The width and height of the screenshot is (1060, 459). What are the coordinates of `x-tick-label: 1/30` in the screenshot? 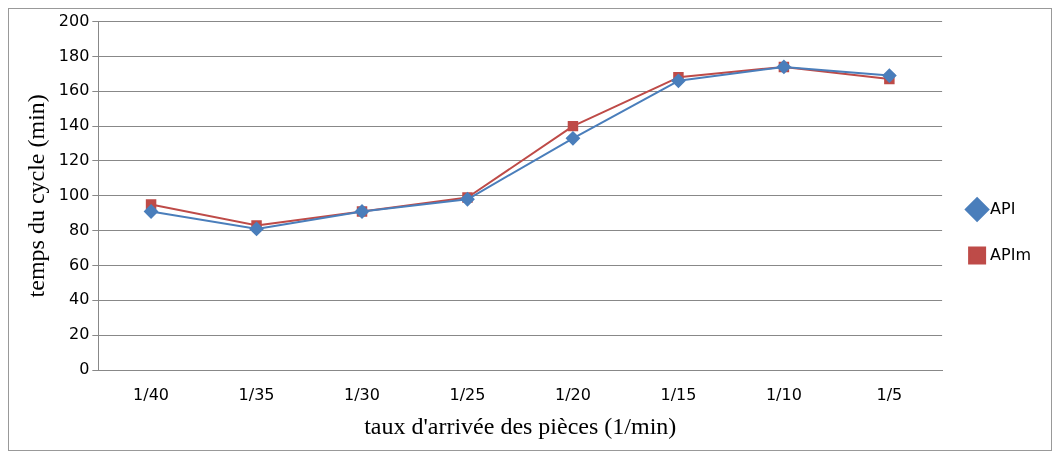 It's located at (362, 394).